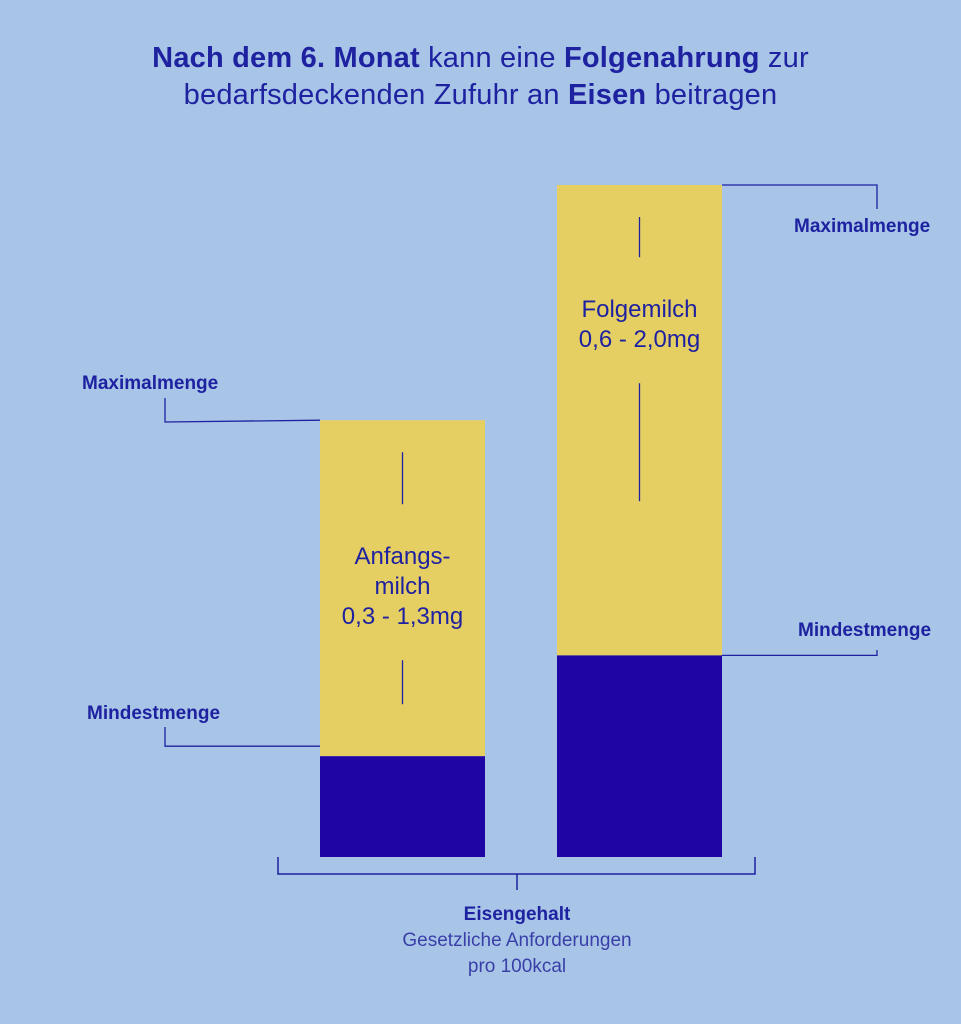 The width and height of the screenshot is (961, 1024). I want to click on title-segment: Folgenahrung, so click(661, 58).